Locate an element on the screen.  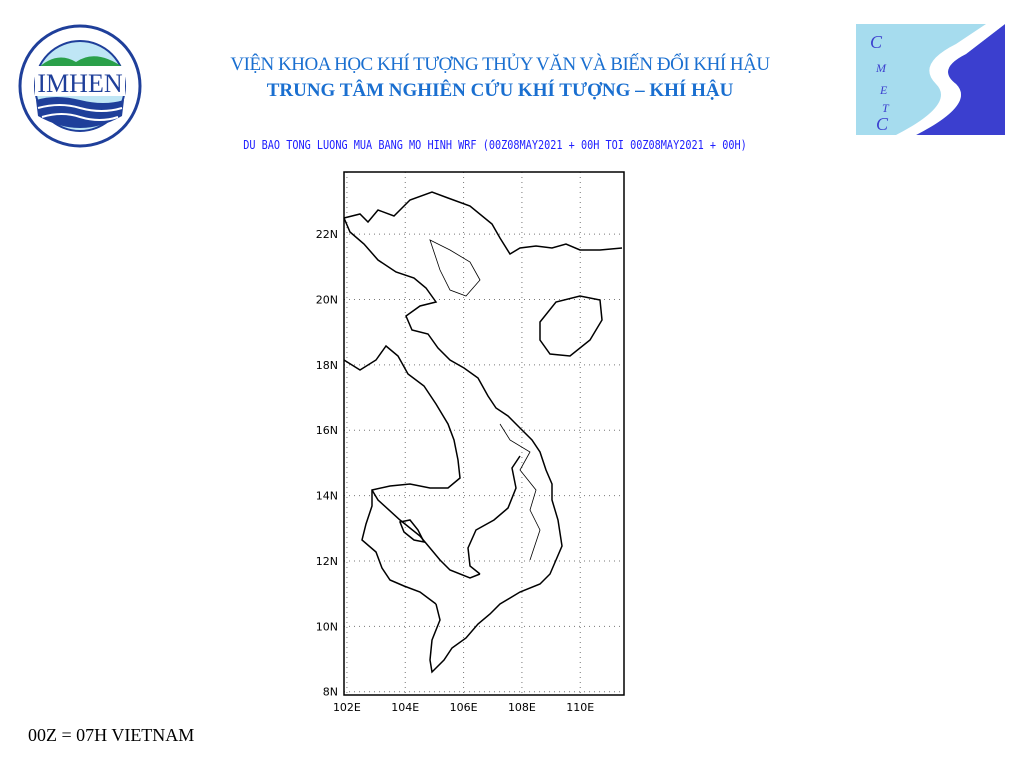
lon-label: 110E is located at coordinates (580, 707).